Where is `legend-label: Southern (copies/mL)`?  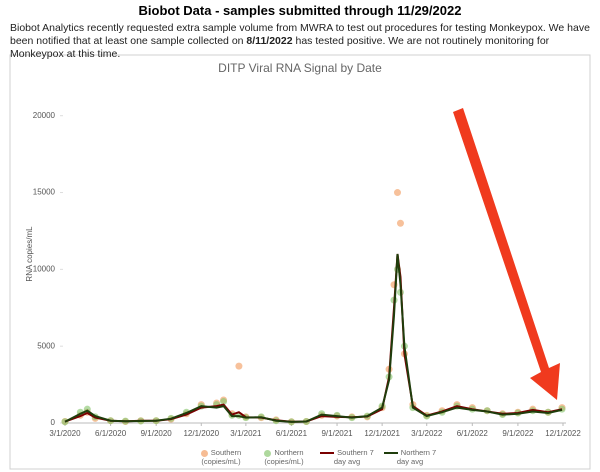 legend-label: Southern (copies/mL) is located at coordinates (221, 457).